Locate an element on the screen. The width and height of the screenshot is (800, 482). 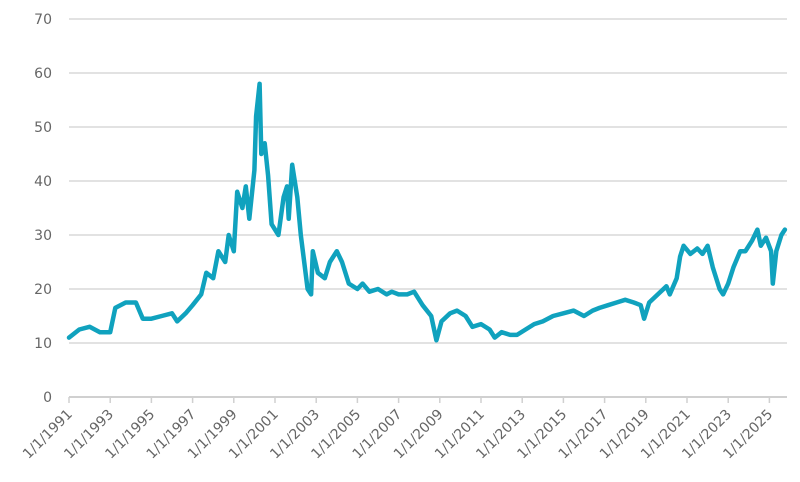
y-tick-label: 40 is located at coordinates (43, 182).